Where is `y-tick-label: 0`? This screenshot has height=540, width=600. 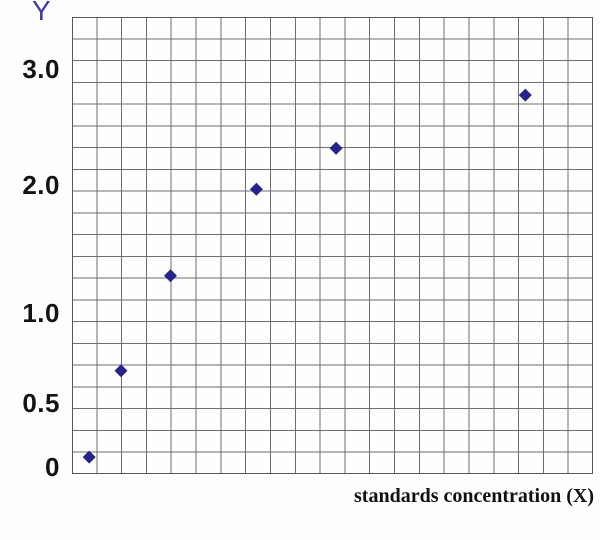 y-tick-label: 0 is located at coordinates (52, 467).